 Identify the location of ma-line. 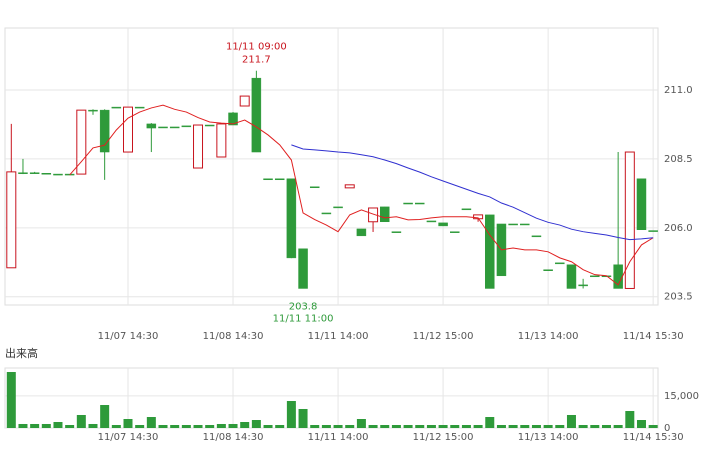
(472, 192).